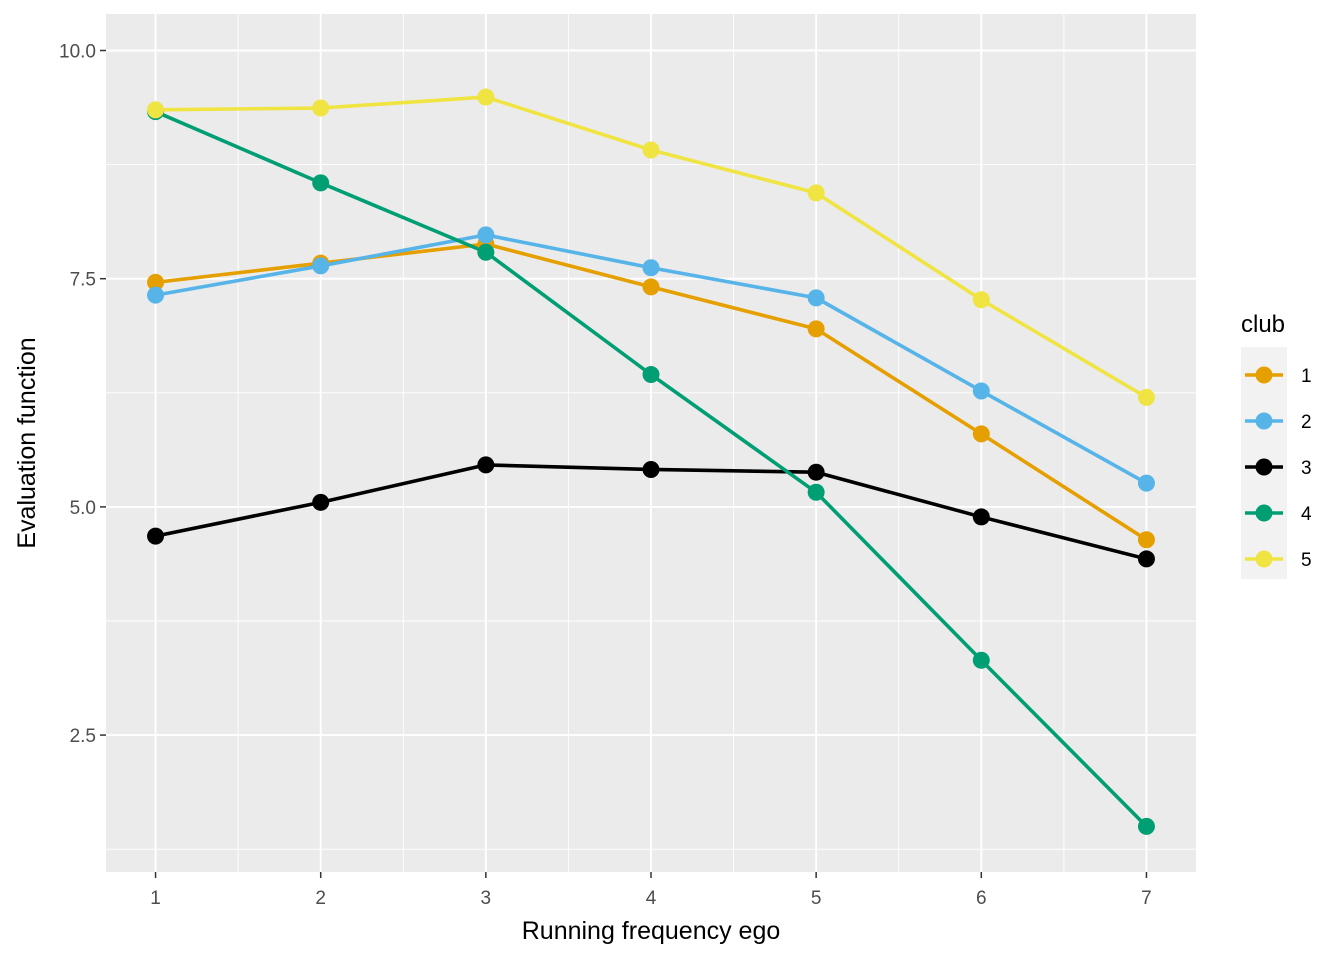  I want to click on legend-label-2: 2, so click(1306, 422).